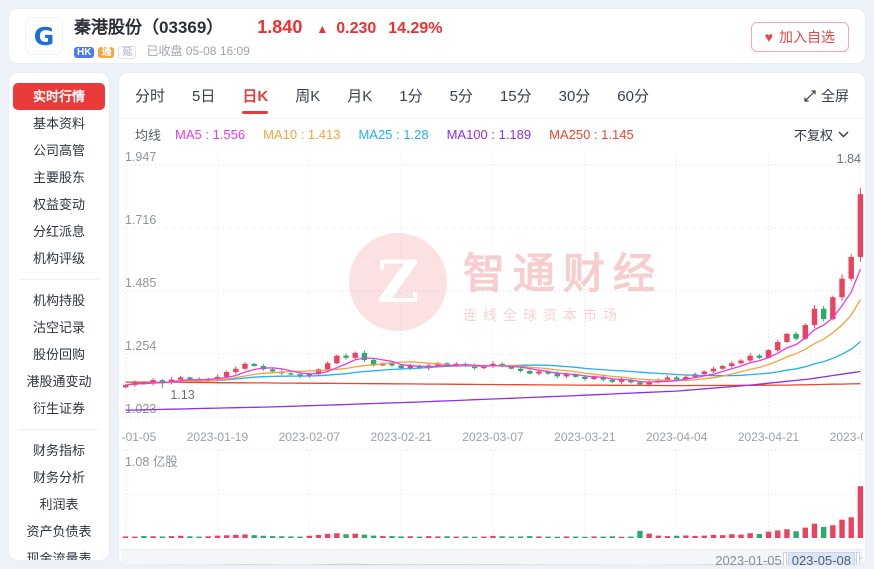  I want to click on tab-5分: 5分, so click(461, 96).